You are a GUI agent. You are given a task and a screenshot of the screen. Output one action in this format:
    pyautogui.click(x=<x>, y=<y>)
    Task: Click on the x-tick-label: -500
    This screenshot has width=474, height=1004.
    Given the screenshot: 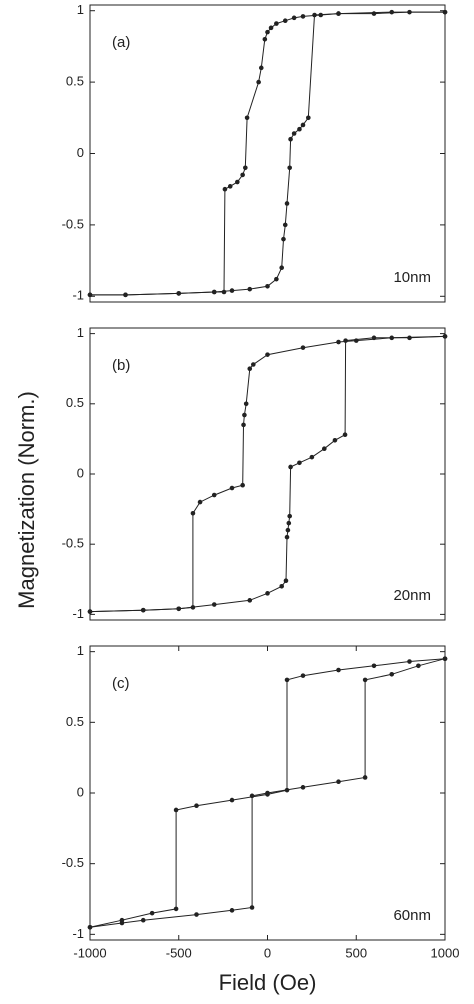 What is the action you would take?
    pyautogui.click(x=179, y=952)
    